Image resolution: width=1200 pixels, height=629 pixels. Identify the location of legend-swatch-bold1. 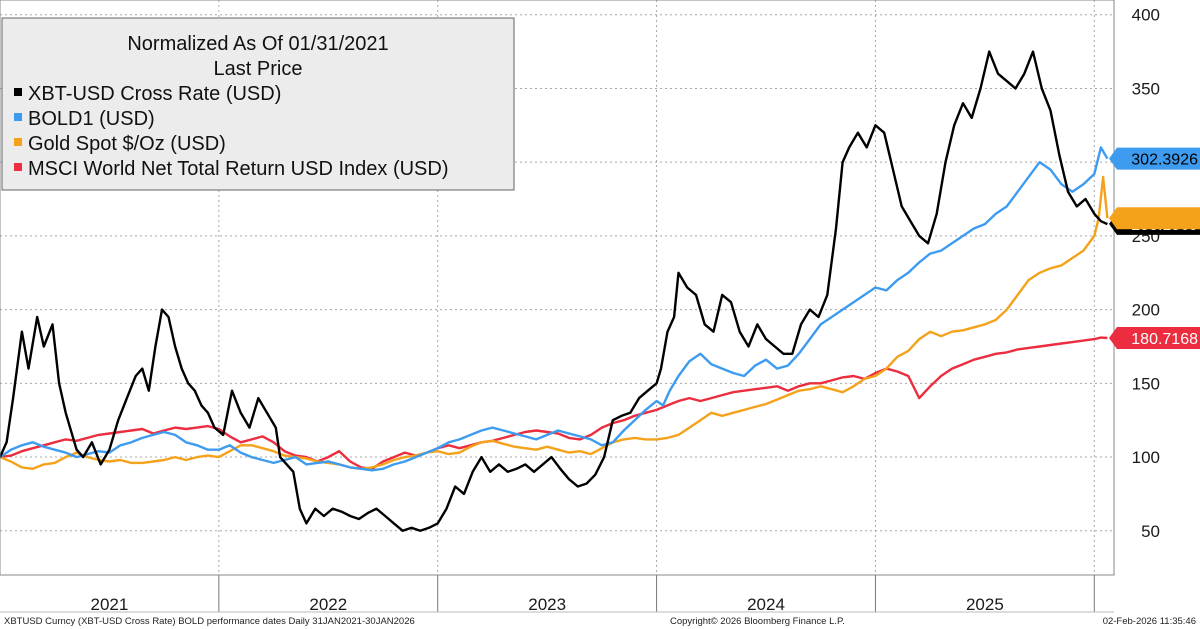
(18, 117).